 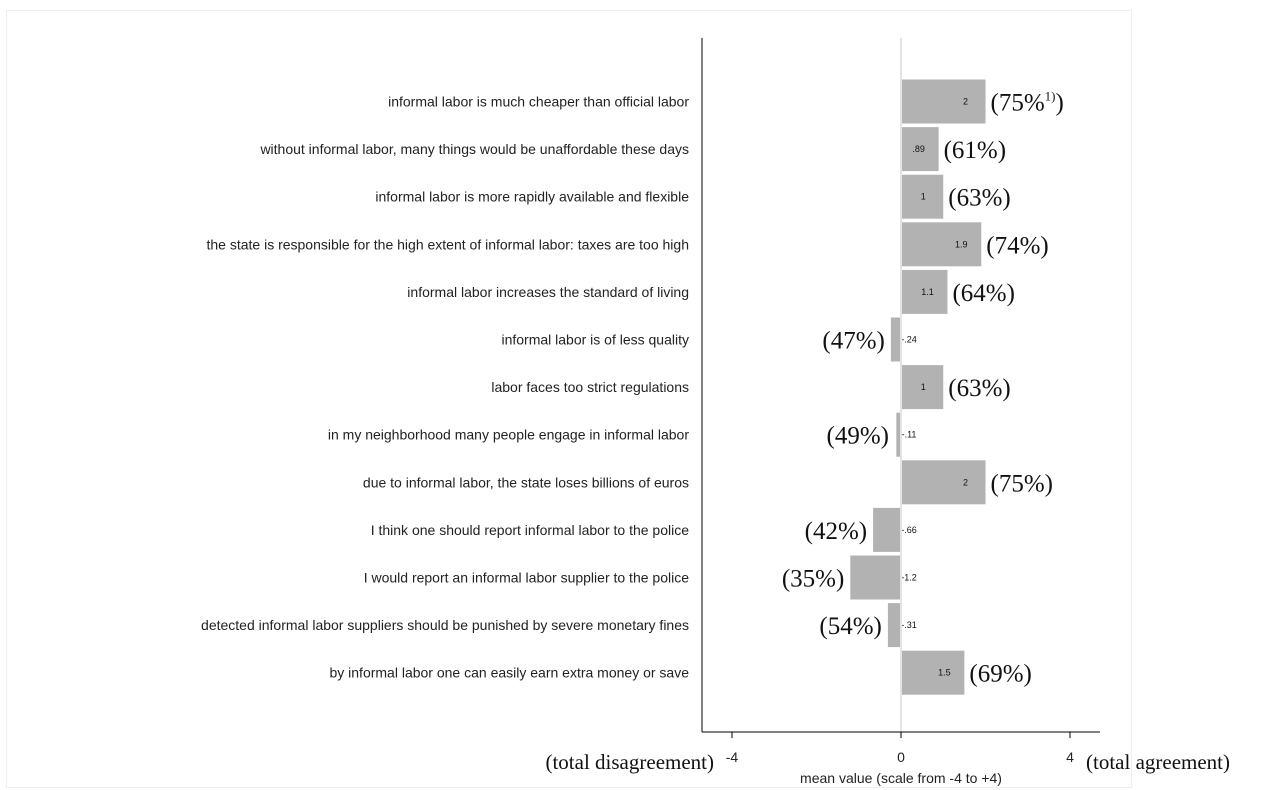 What do you see at coordinates (1022, 483) in the screenshot?
I see `agreement-percent-label: (75%)` at bounding box center [1022, 483].